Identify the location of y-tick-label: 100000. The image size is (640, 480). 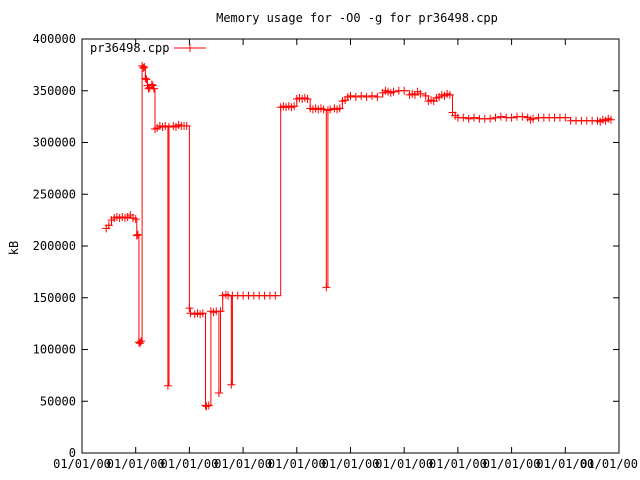
(54, 350).